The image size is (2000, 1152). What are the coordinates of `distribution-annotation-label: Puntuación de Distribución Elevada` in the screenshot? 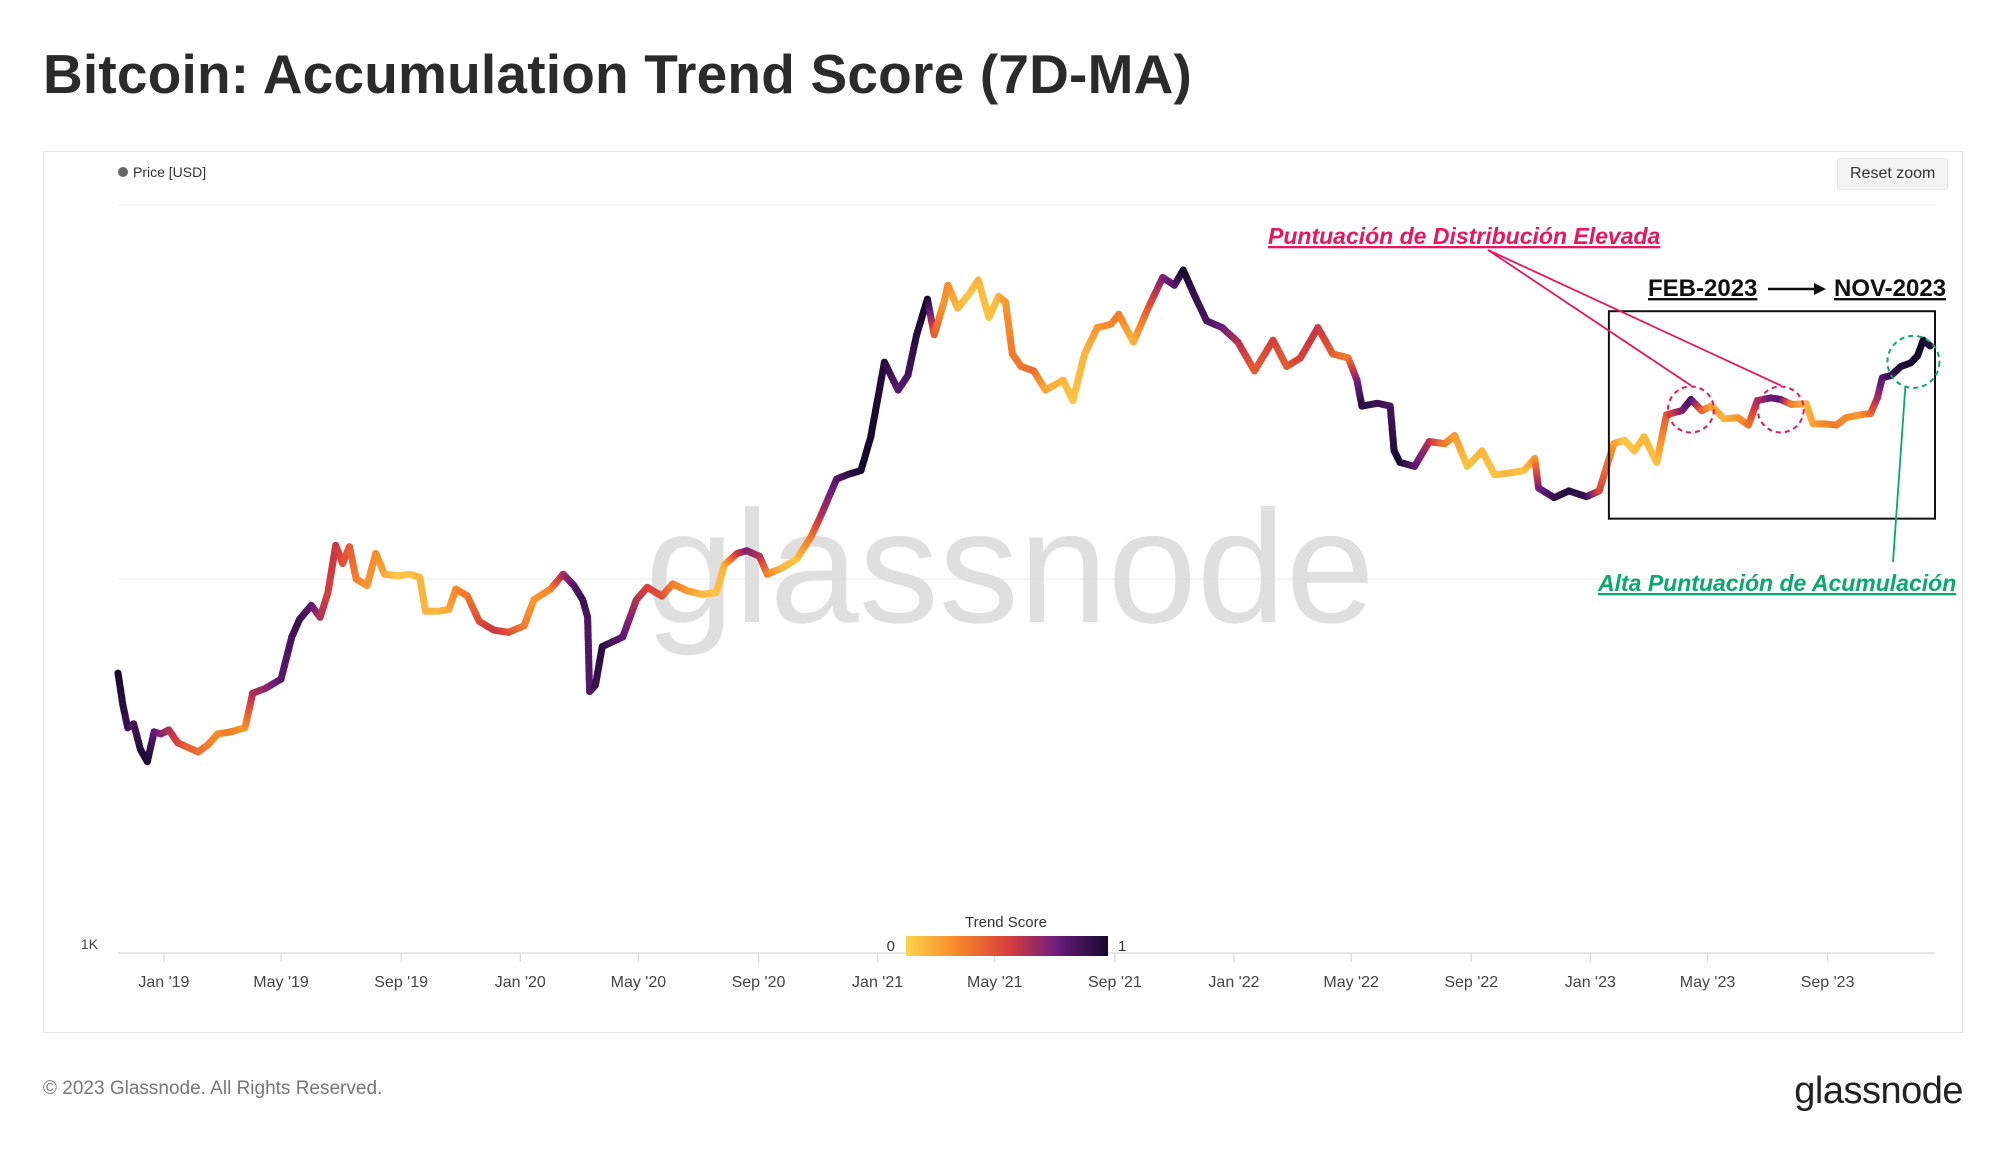 It's located at (1464, 236).